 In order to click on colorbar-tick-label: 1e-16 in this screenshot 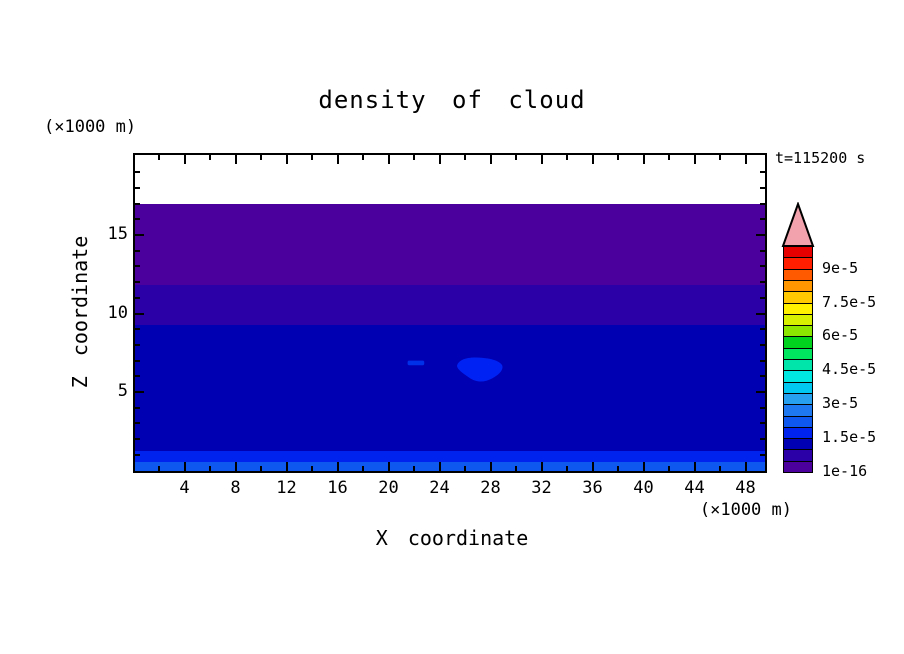, I will do `click(845, 471)`.